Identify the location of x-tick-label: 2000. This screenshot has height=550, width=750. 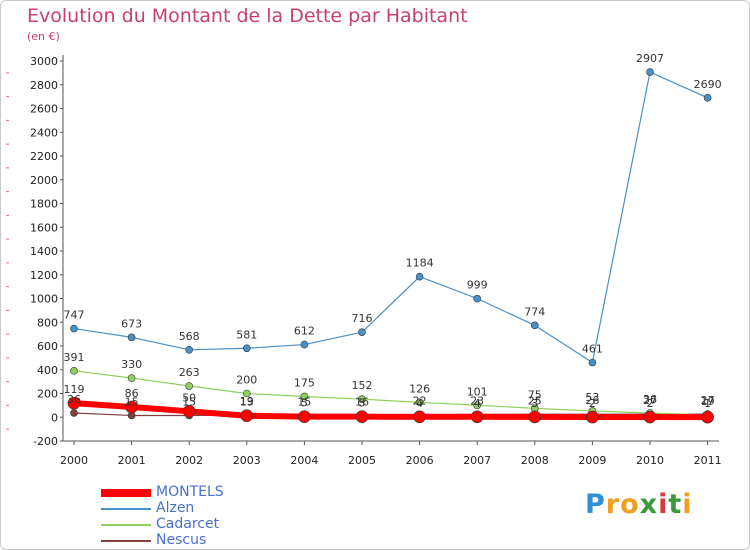
(74, 460).